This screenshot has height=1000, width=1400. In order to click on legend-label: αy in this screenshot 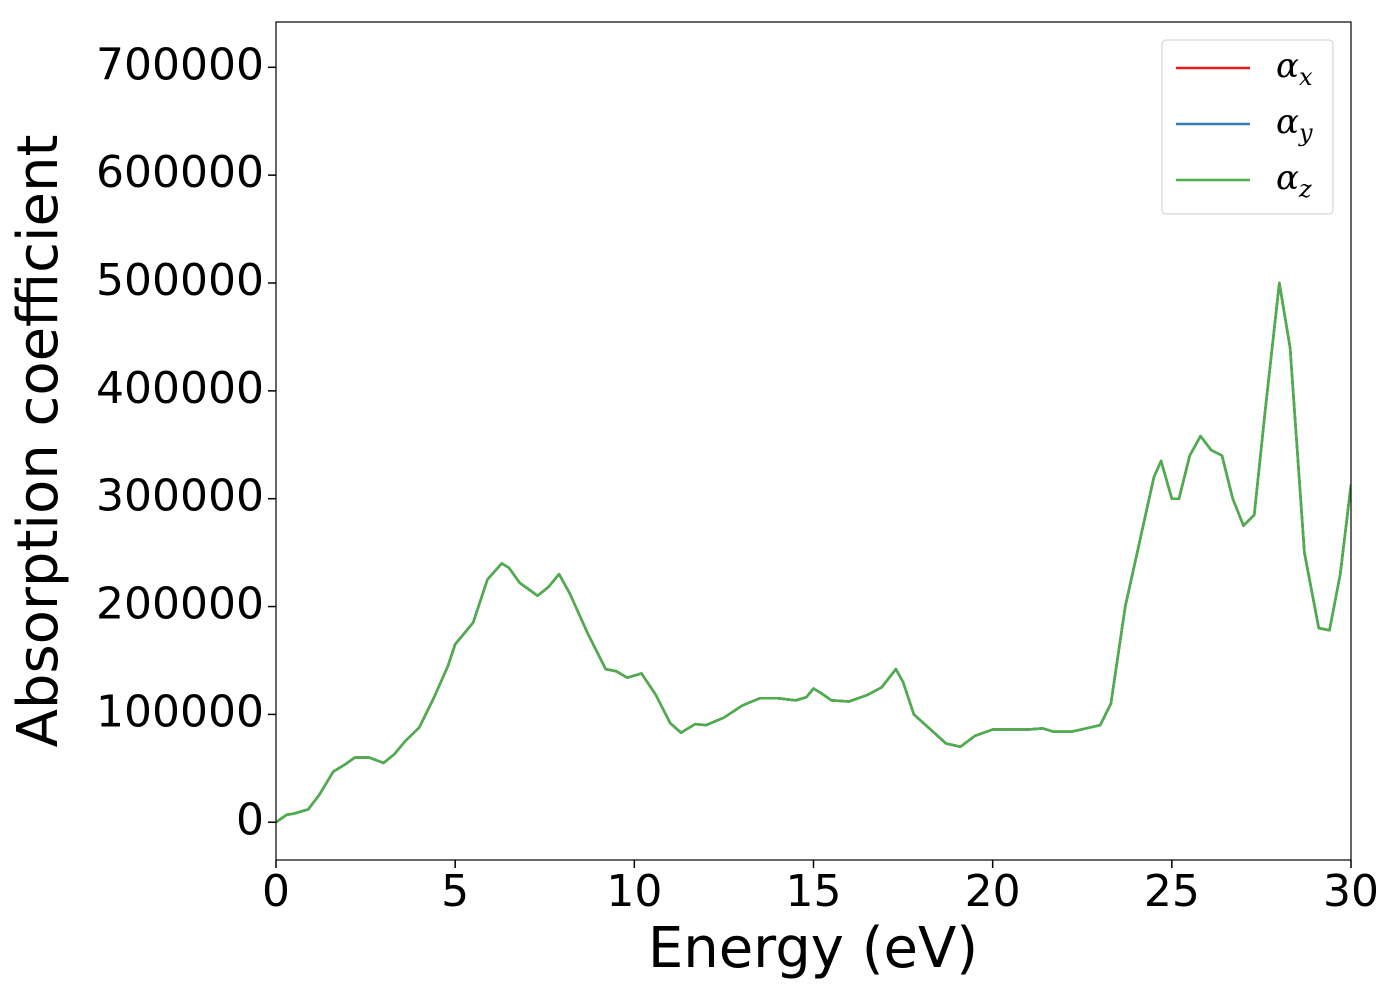, I will do `click(1294, 124)`.